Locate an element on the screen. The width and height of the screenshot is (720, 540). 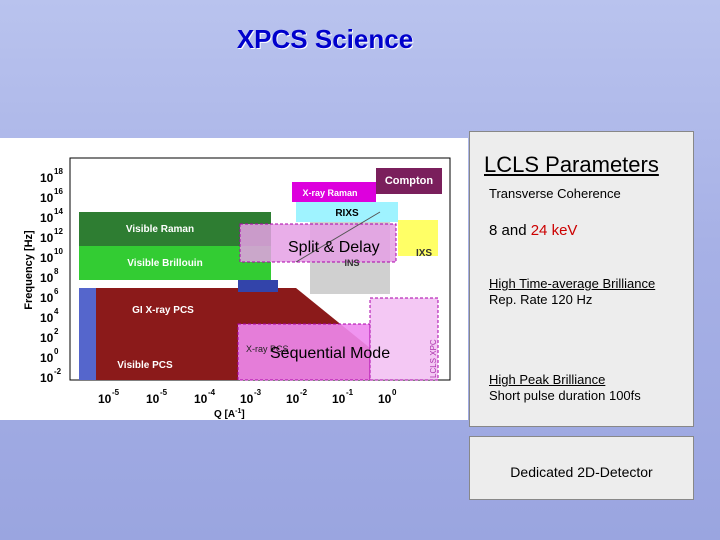
energy-text: 8 and is located at coordinates (508, 230).